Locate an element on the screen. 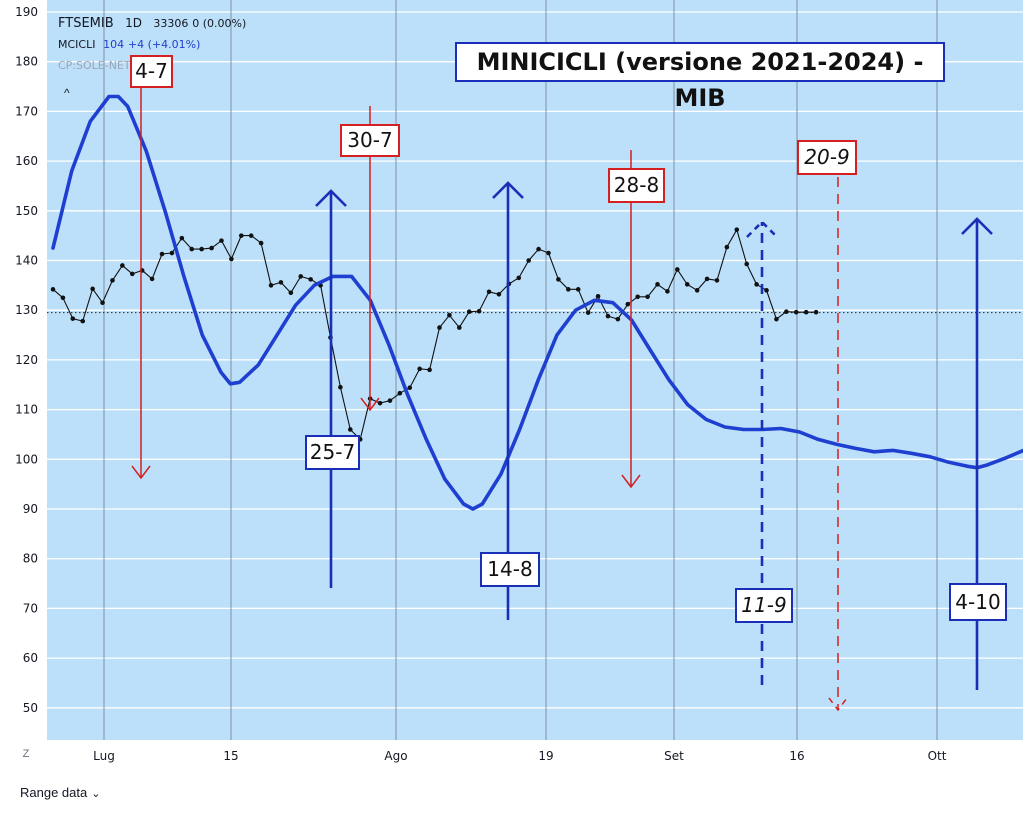 This screenshot has height=820, width=1023. y-tick-label: 50 is located at coordinates (30, 708).